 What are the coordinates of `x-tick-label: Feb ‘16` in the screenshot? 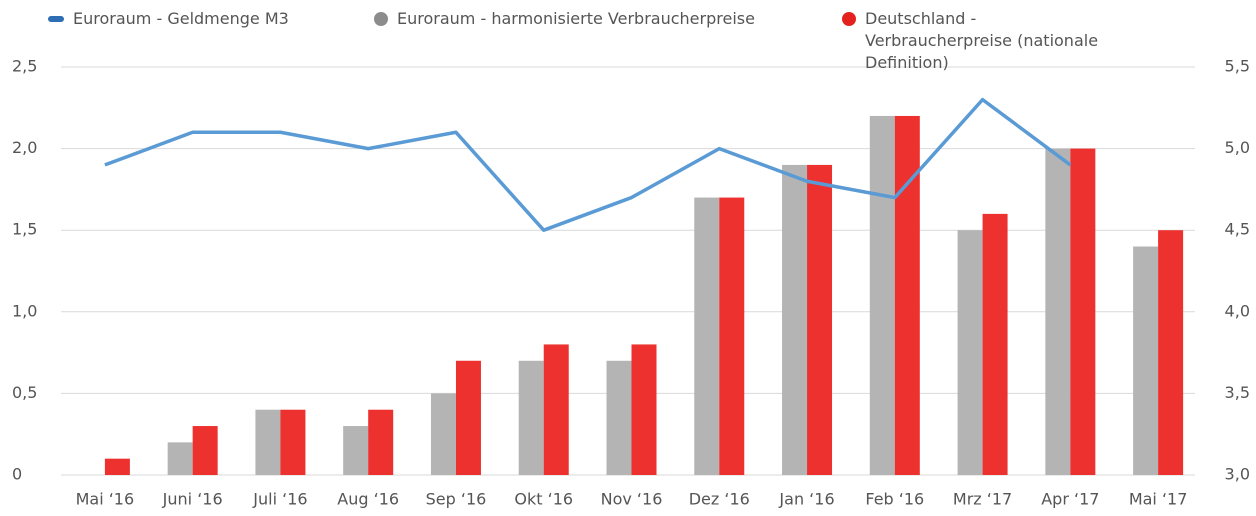 It's located at (894, 499).